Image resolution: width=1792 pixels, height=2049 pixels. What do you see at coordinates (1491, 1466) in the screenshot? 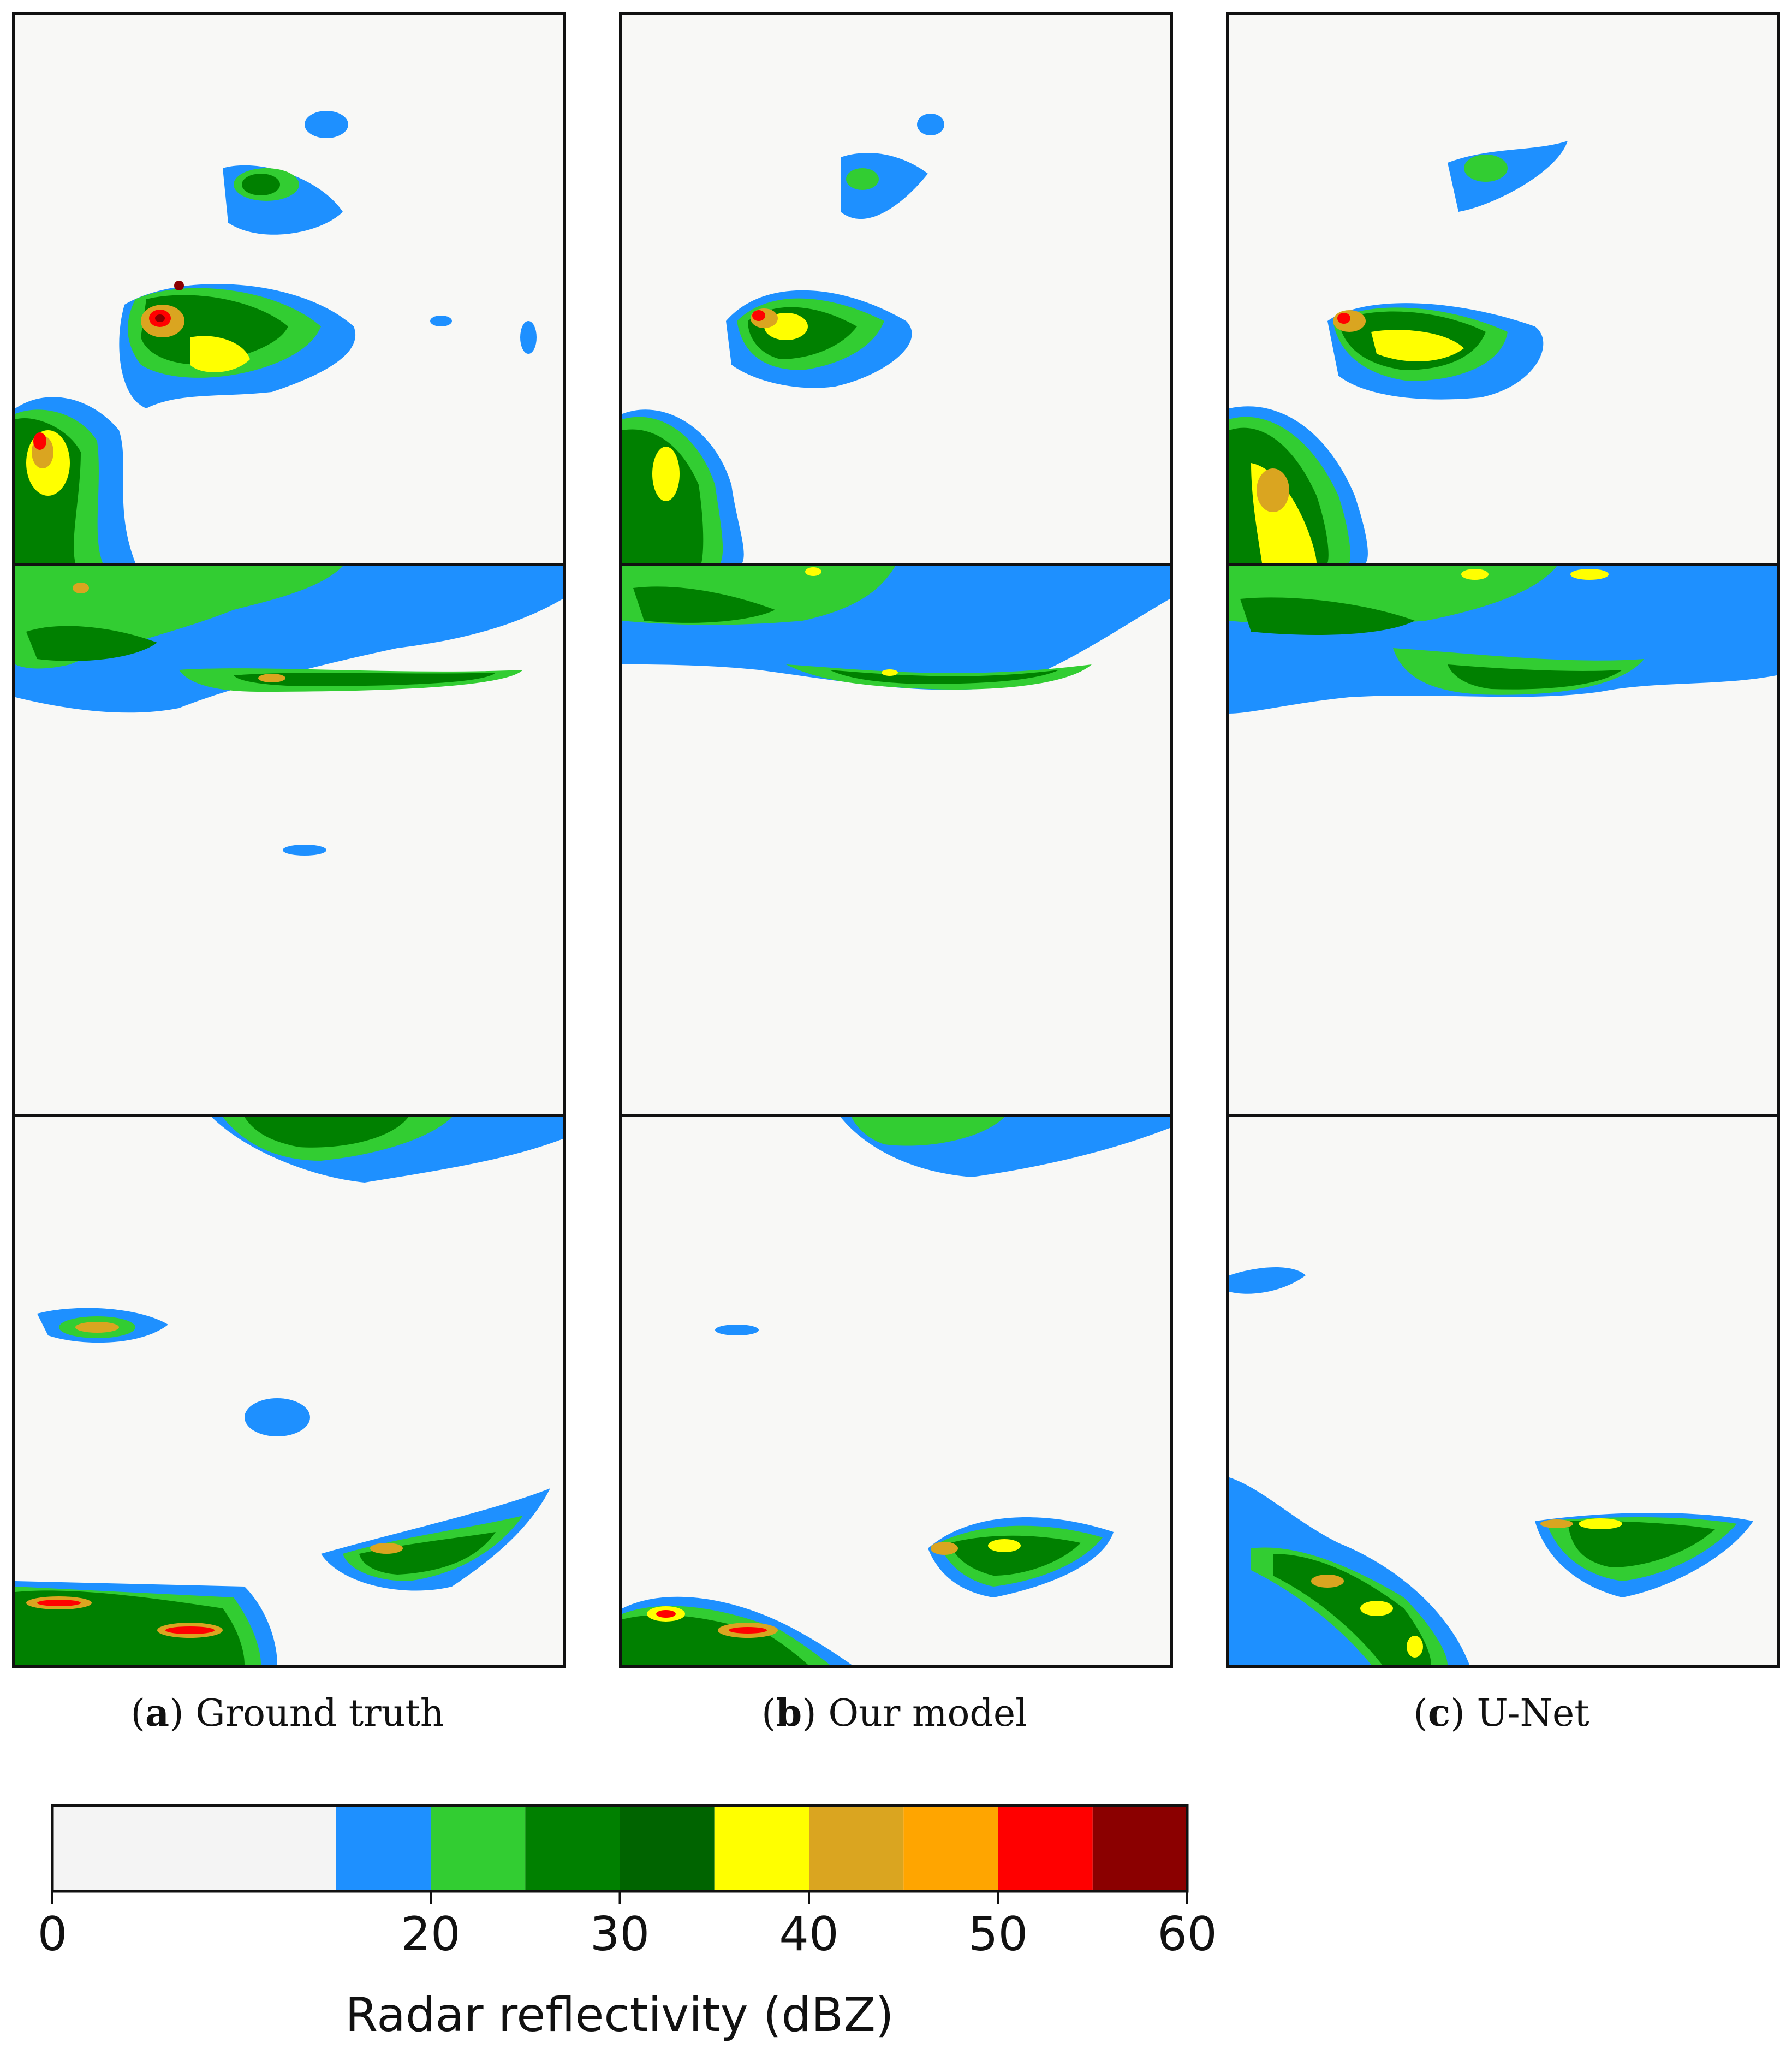
I see `radar-map-c3` at bounding box center [1491, 1466].